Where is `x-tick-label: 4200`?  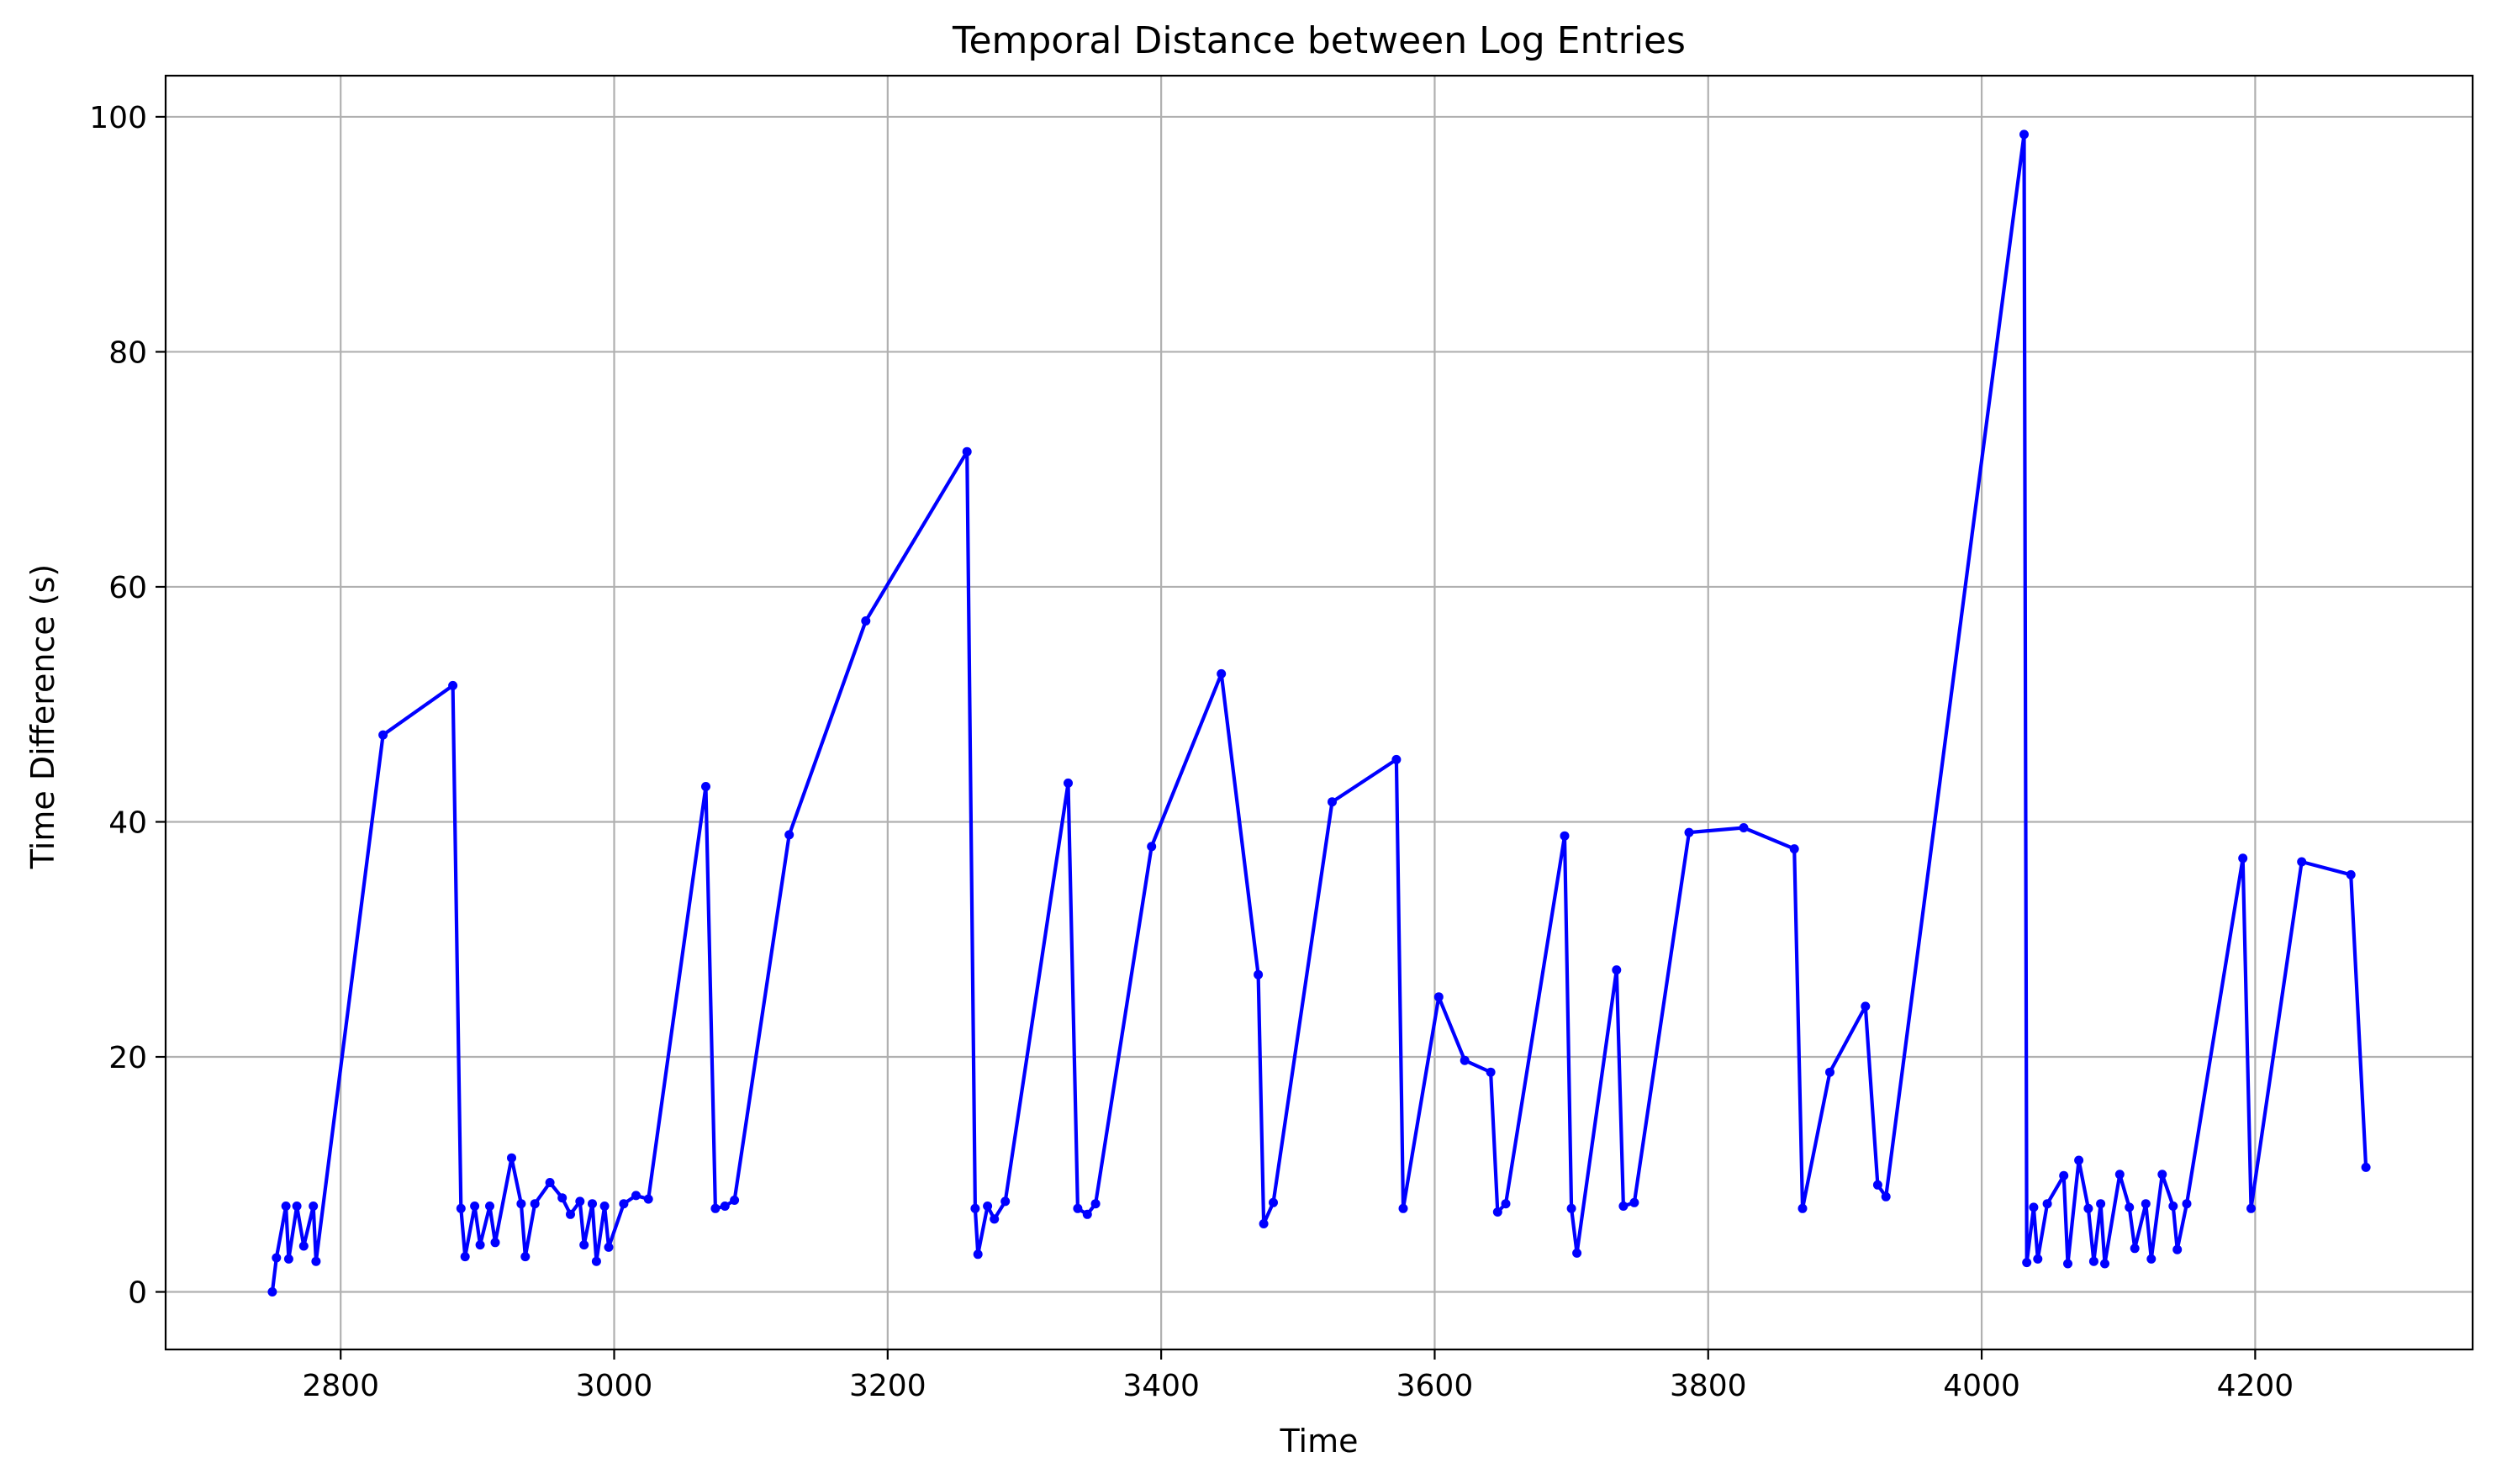
x-tick-label: 4200 is located at coordinates (2255, 1386).